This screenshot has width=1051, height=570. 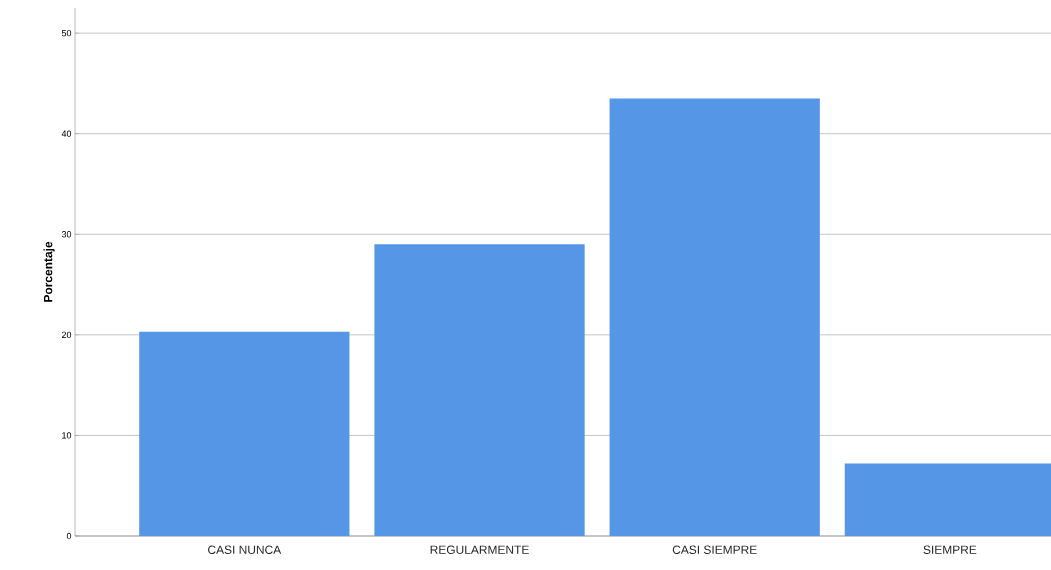 I want to click on y-tick-label: 10, so click(x=67, y=435).